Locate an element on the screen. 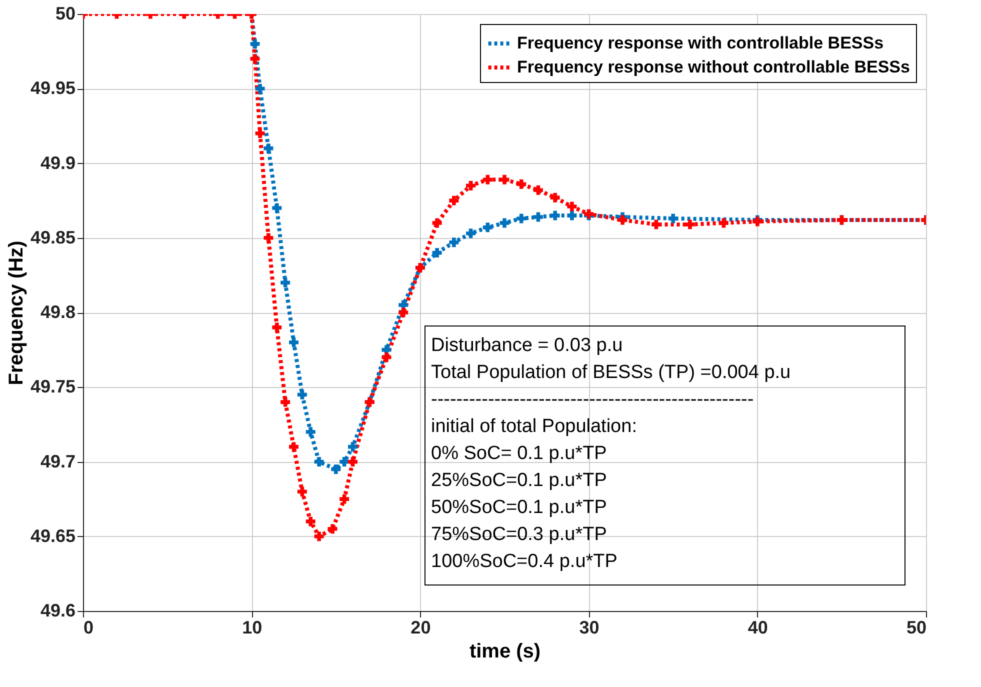 Image resolution: width=981 pixels, height=687 pixels. annotation: 75%SoC=0.3 p.u*TP is located at coordinates (519, 534).